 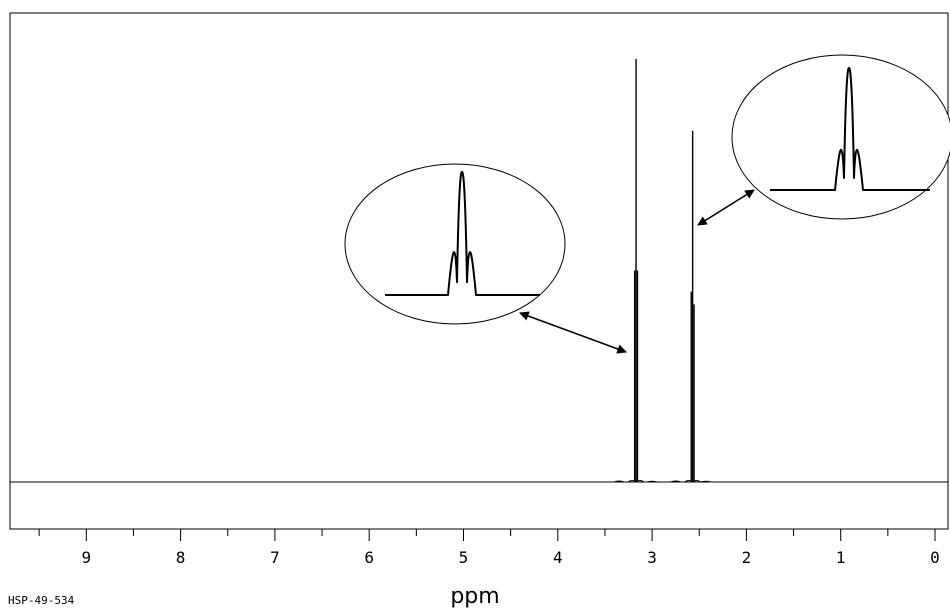 What do you see at coordinates (369, 557) in the screenshot?
I see `x-tick-label: 6` at bounding box center [369, 557].